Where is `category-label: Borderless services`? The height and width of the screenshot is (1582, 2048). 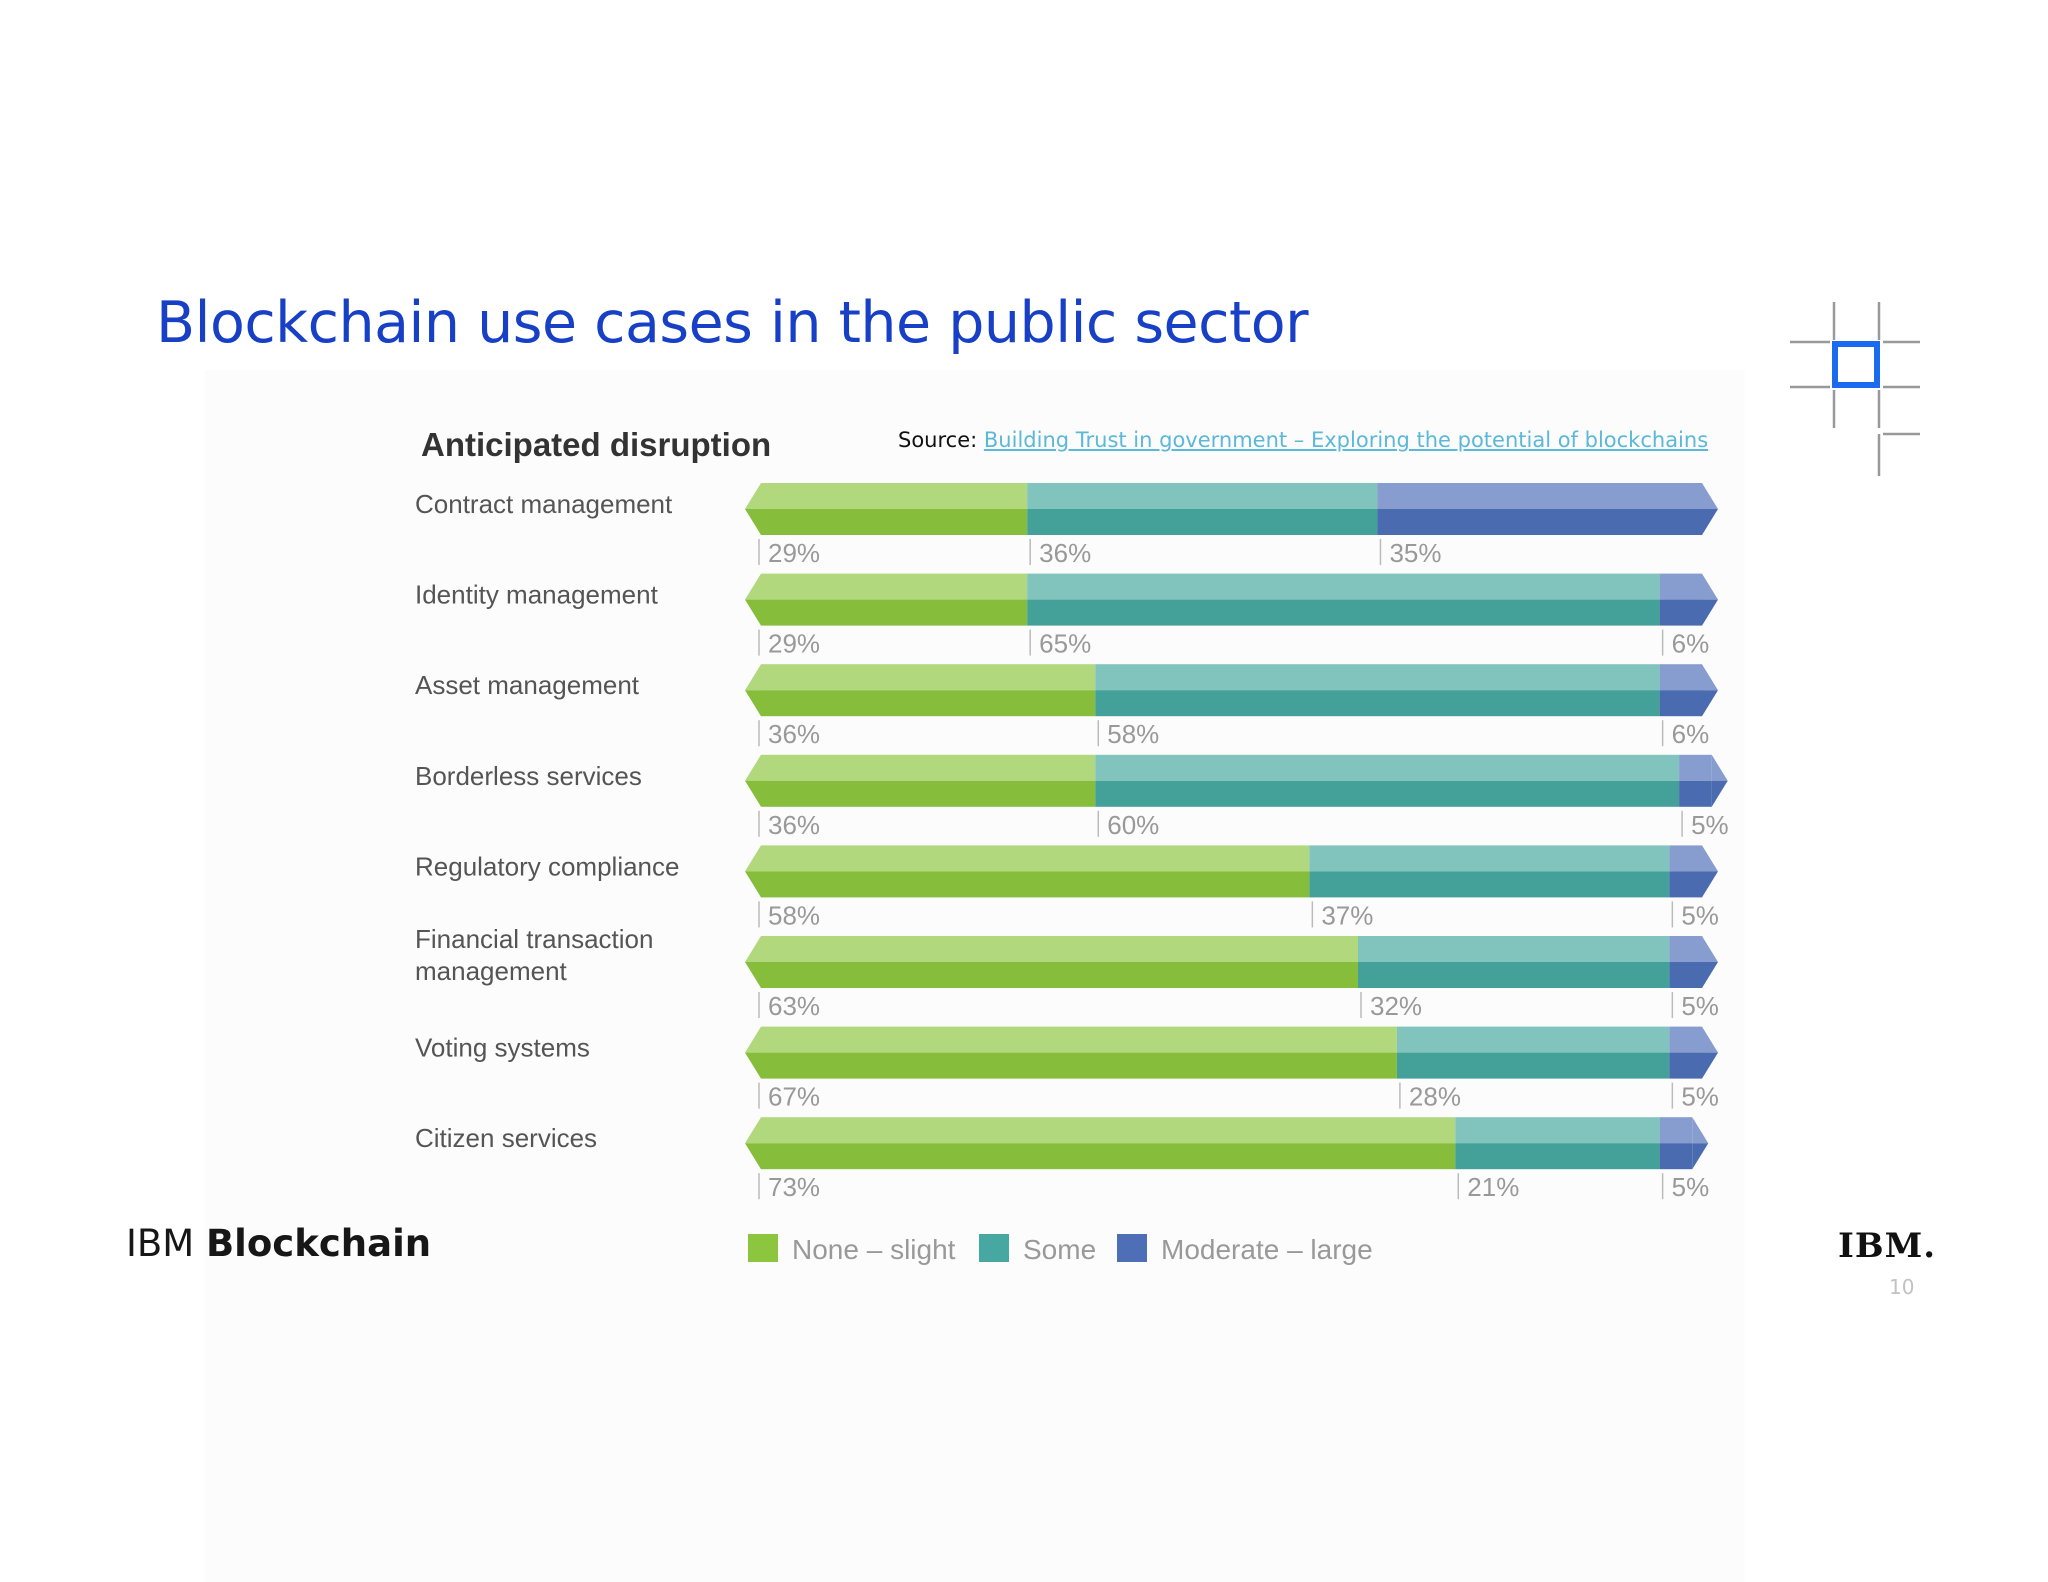 category-label: Borderless services is located at coordinates (528, 776).